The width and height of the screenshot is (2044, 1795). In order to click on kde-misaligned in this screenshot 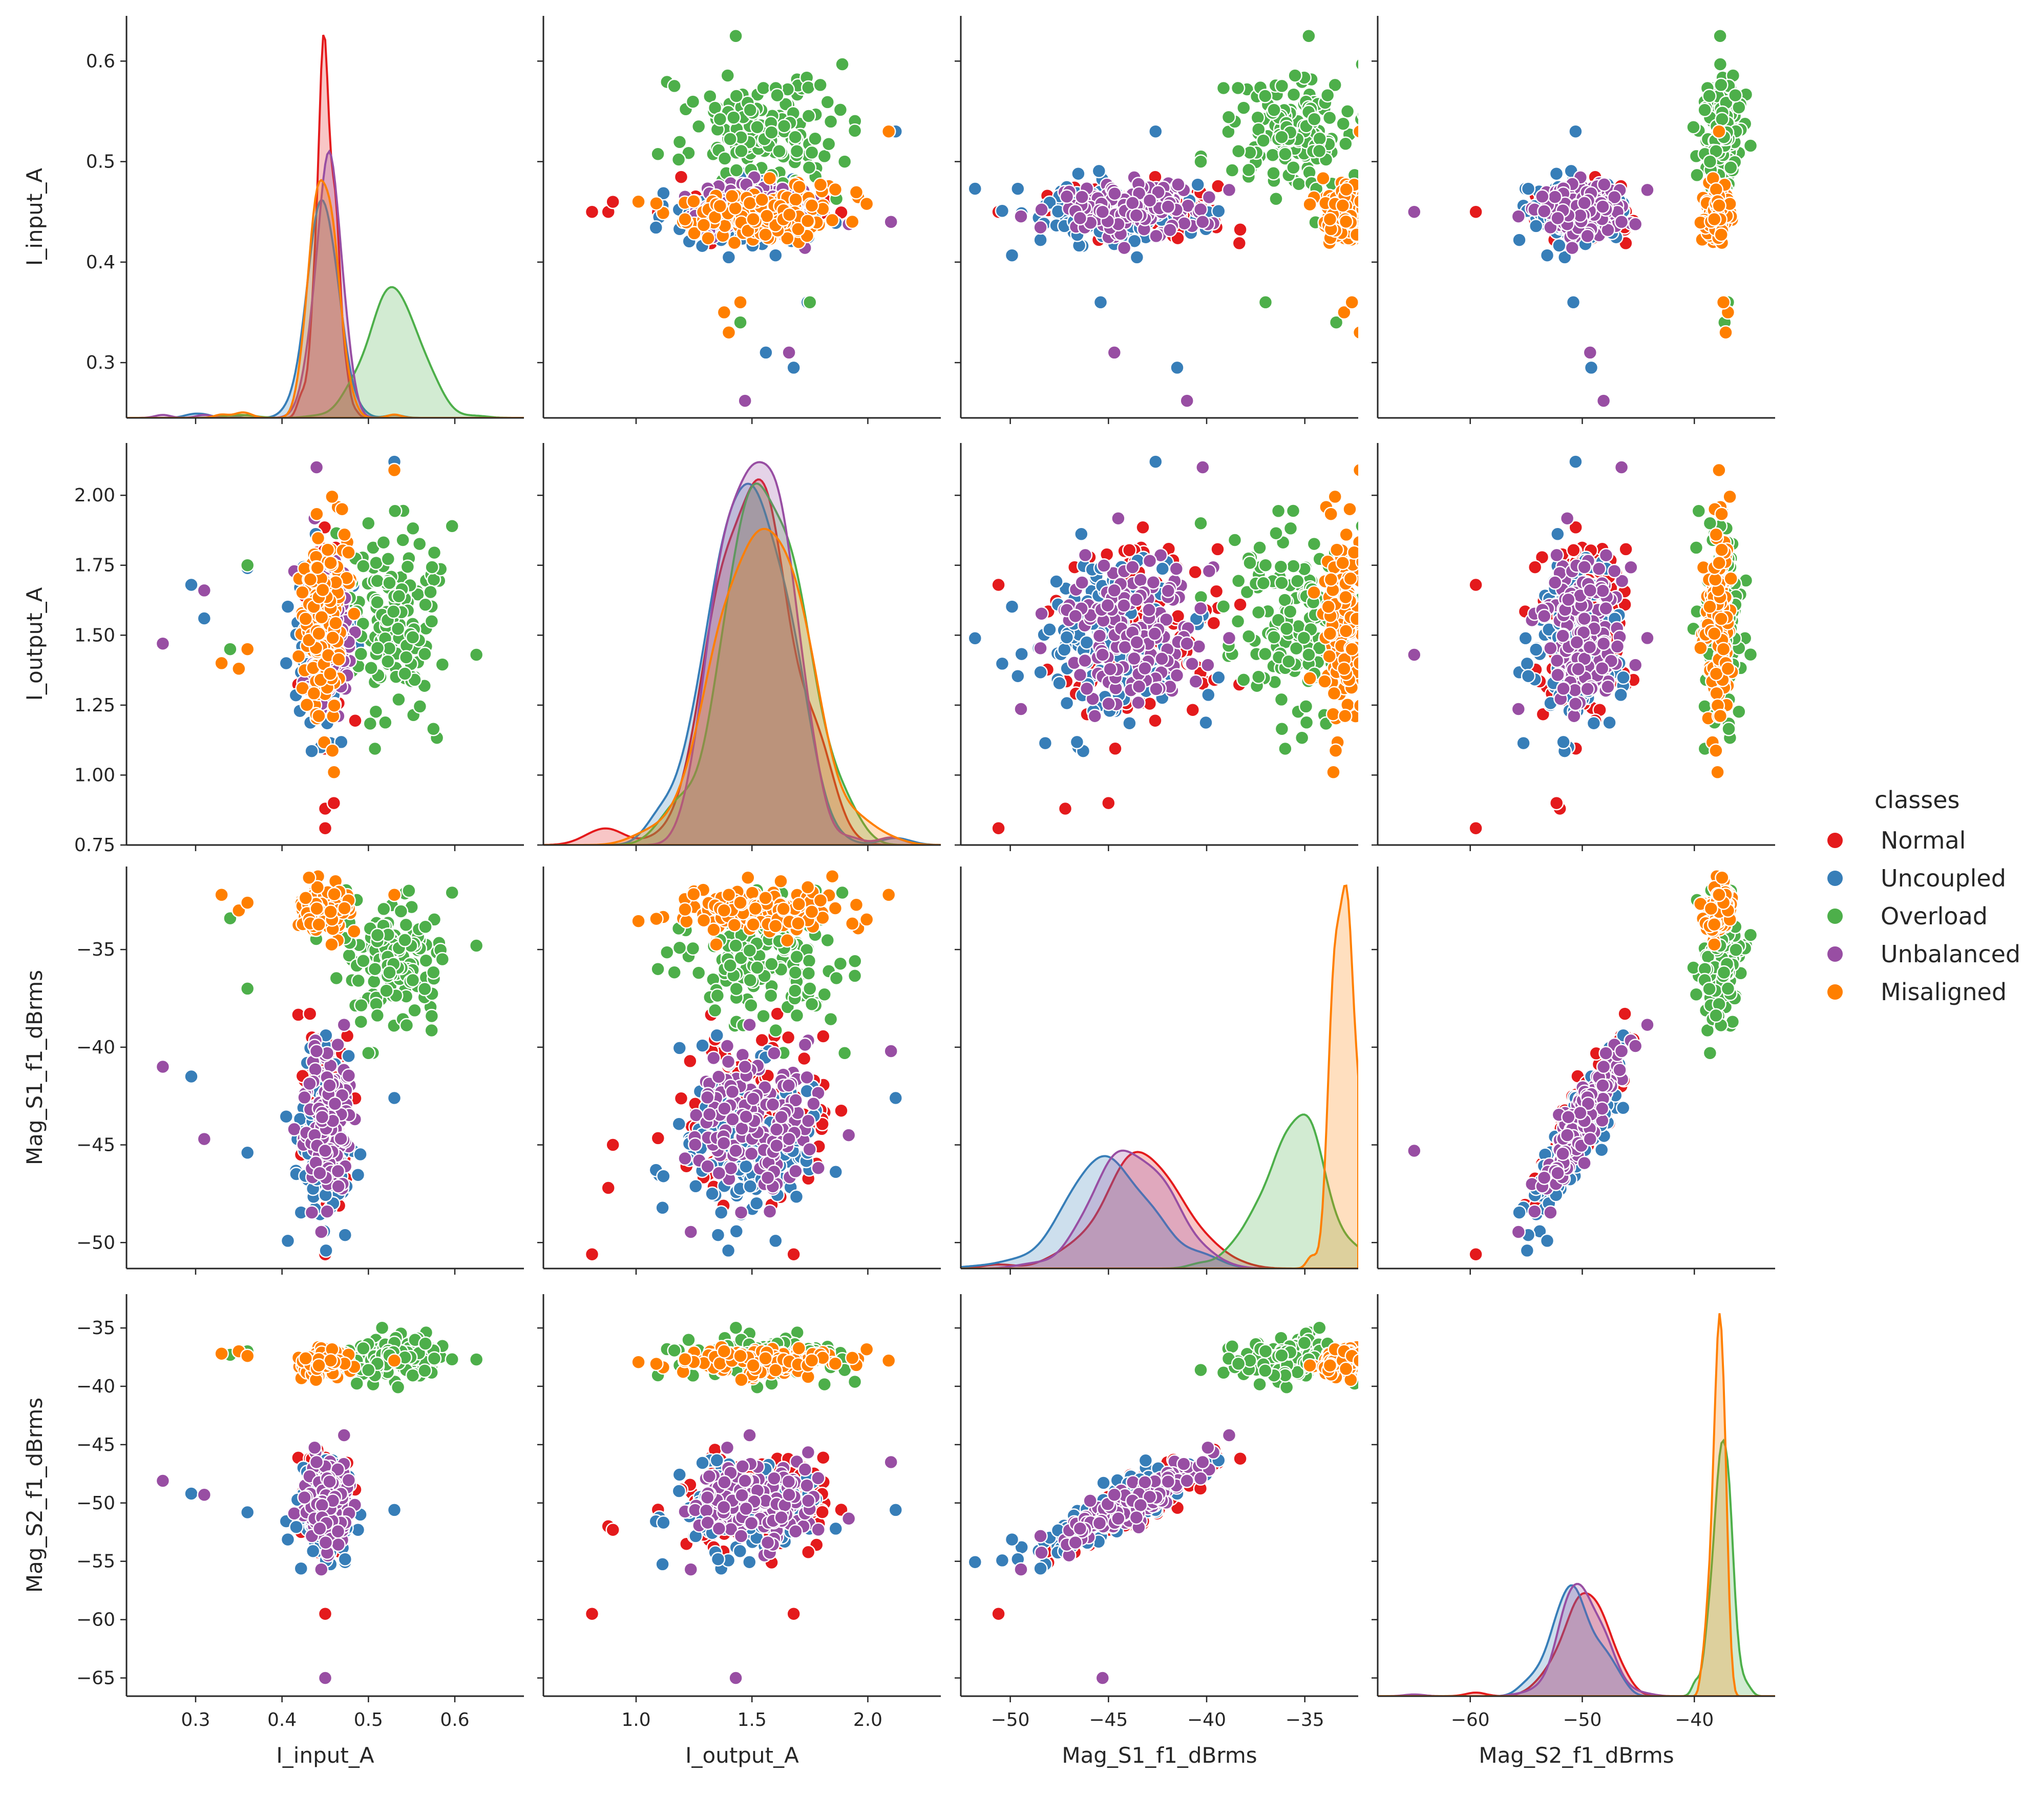, I will do `click(325, 298)`.